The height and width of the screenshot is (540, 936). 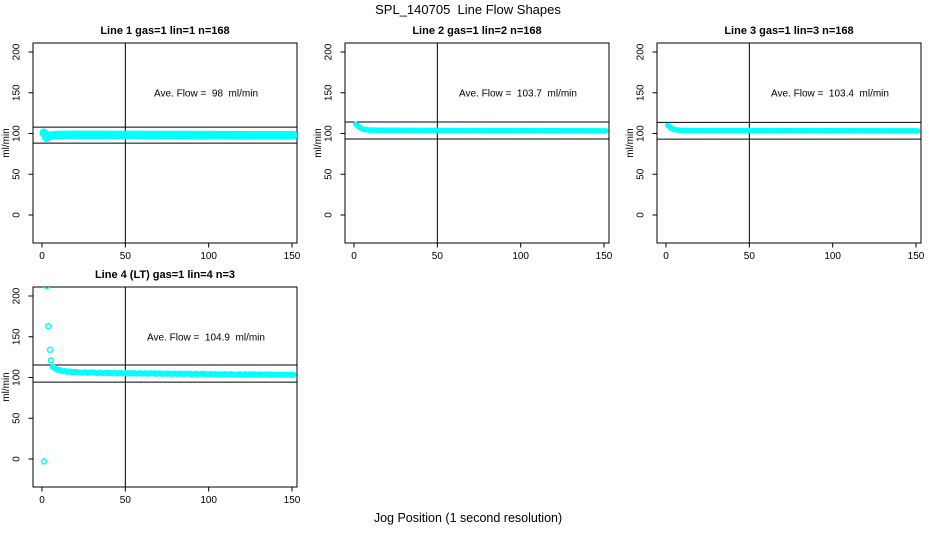 I want to click on ave-flow-annotation: Ave. Flow = 104.9 ml/min, so click(x=206, y=338).